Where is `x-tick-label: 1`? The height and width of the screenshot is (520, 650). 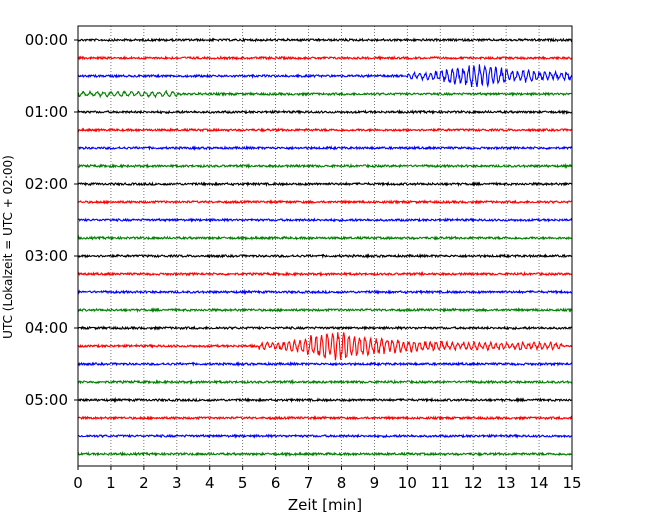
x-tick-label: 1 is located at coordinates (111, 483).